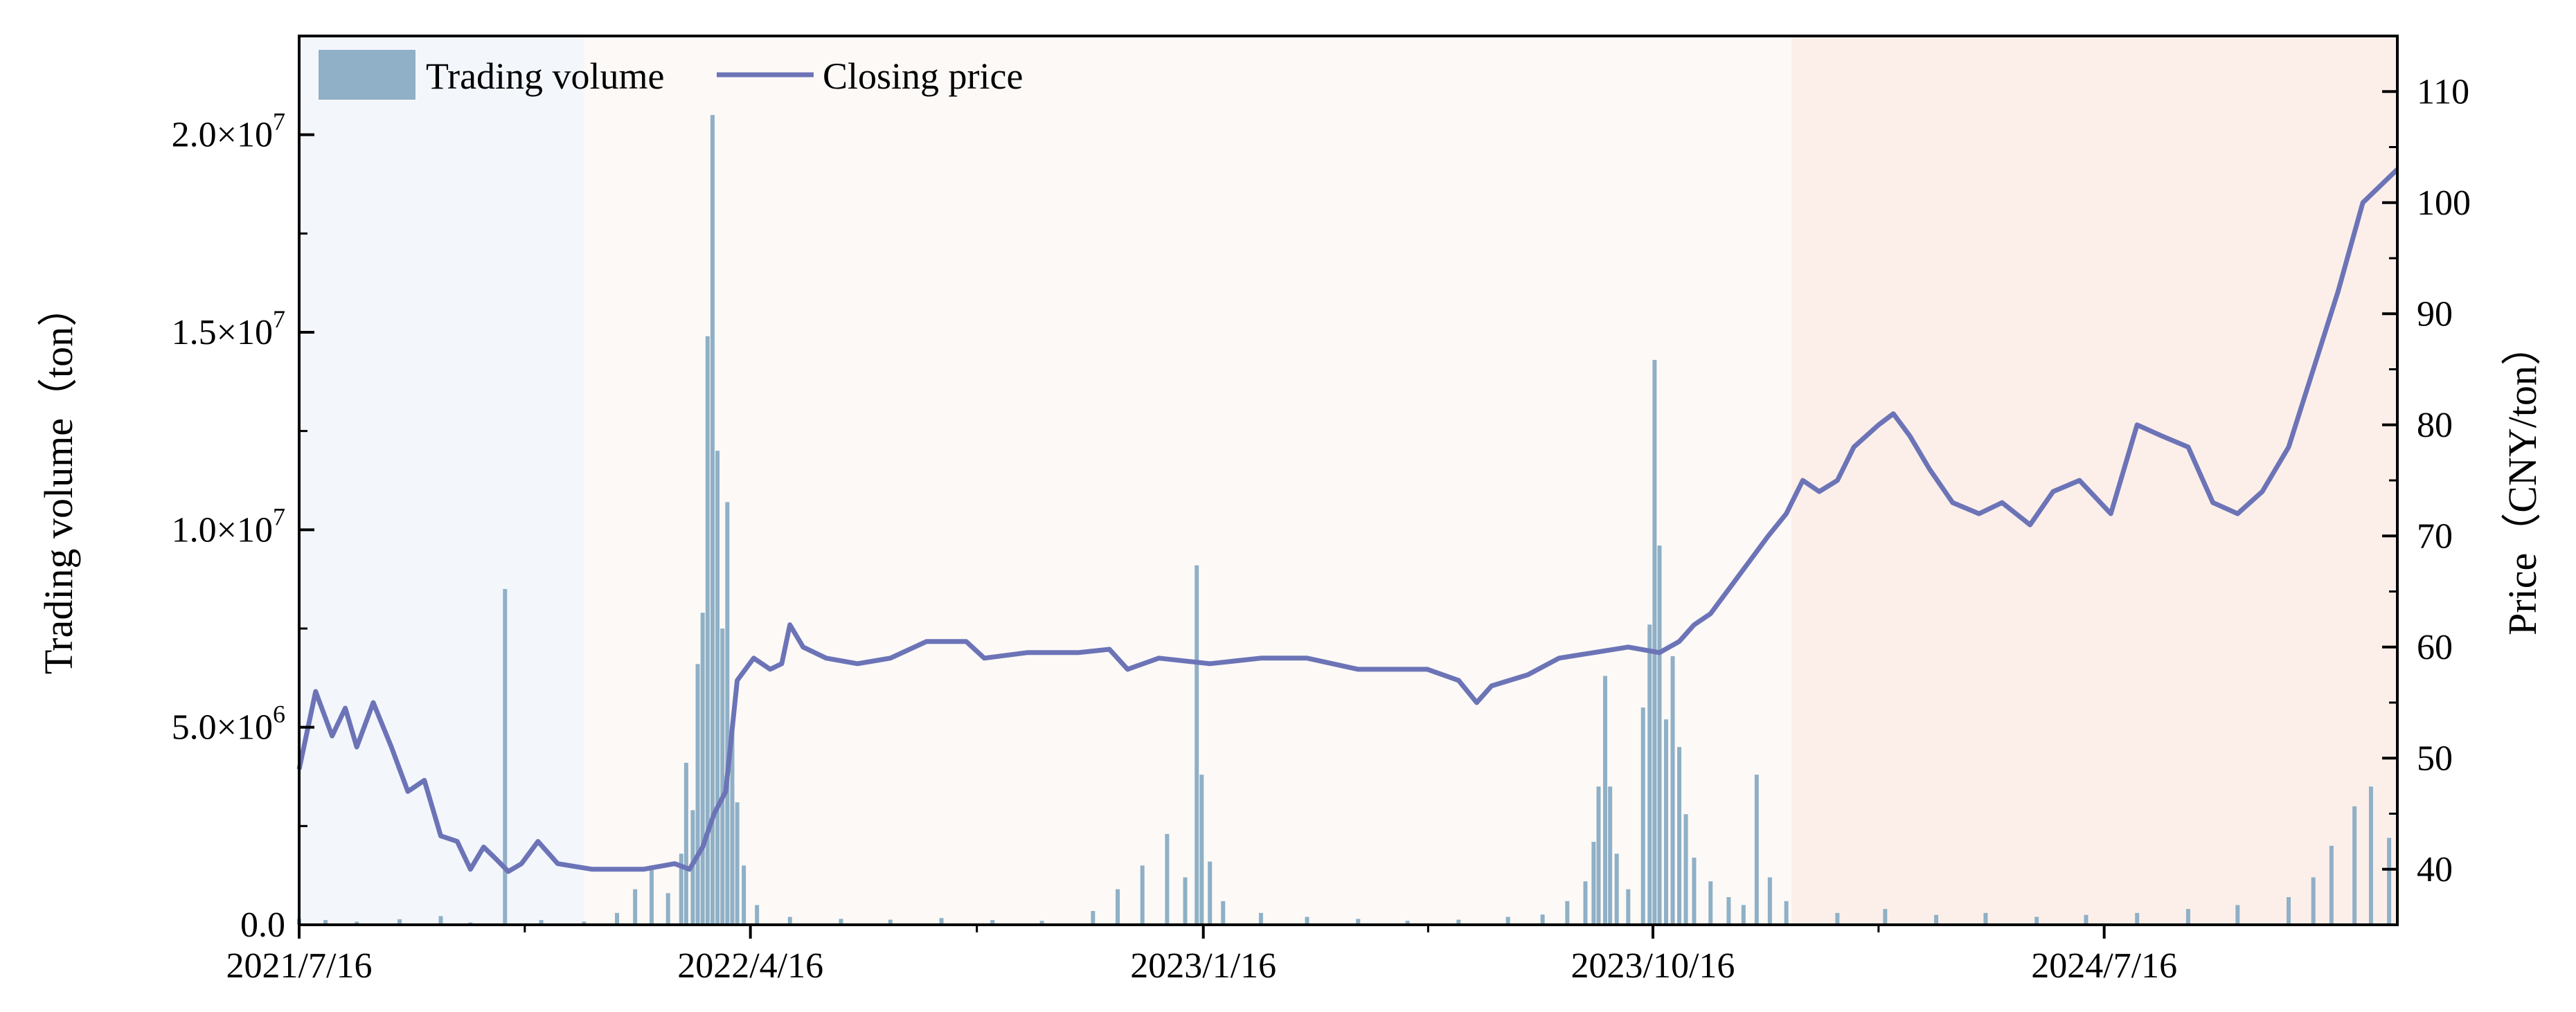 The height and width of the screenshot is (1012, 2576). I want to click on x-tick-label: 2022/4/16, so click(750, 966).